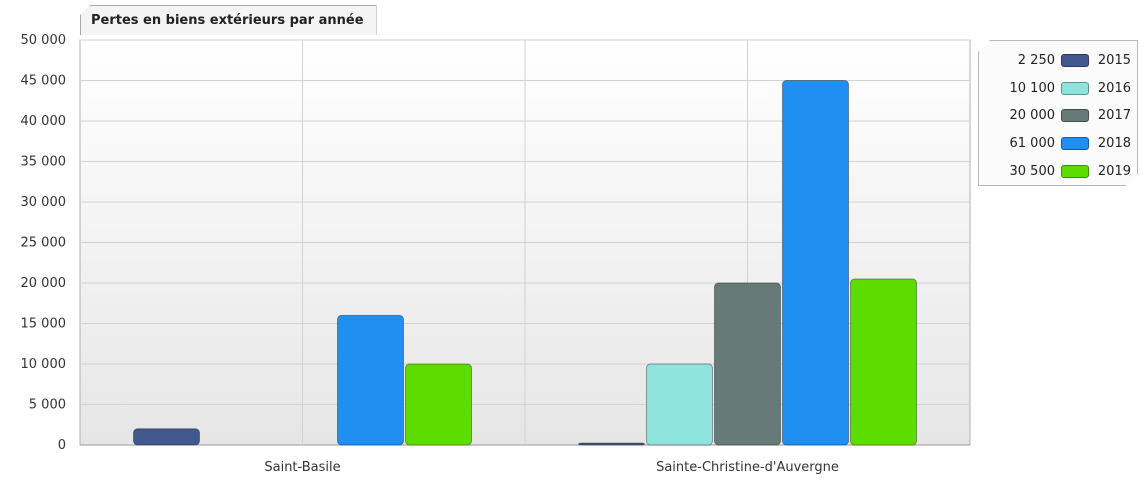  I want to click on legend-item: 2 250 2015, so click(1055, 61).